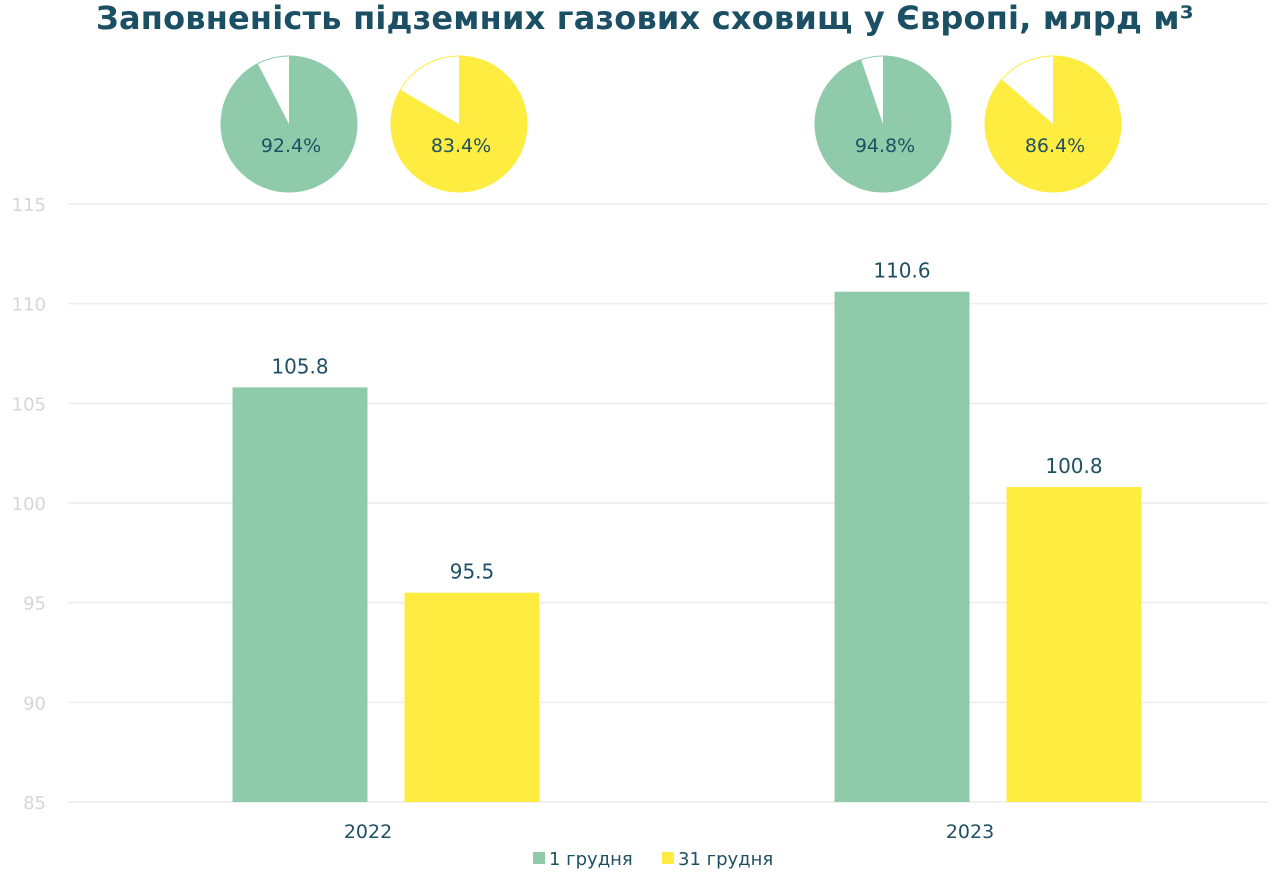  I want to click on pie-percent-label: 86.4%, so click(1055, 146).